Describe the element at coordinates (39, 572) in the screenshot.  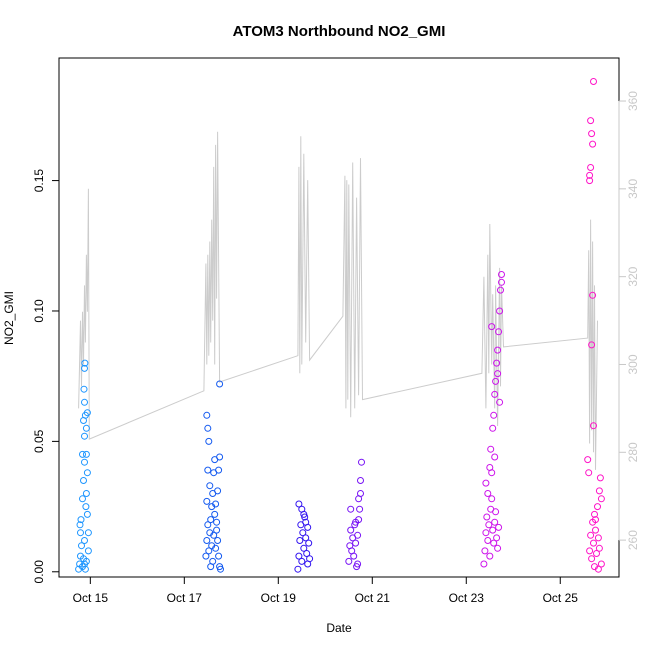
I see `y-tick-label: 0.00` at that location.